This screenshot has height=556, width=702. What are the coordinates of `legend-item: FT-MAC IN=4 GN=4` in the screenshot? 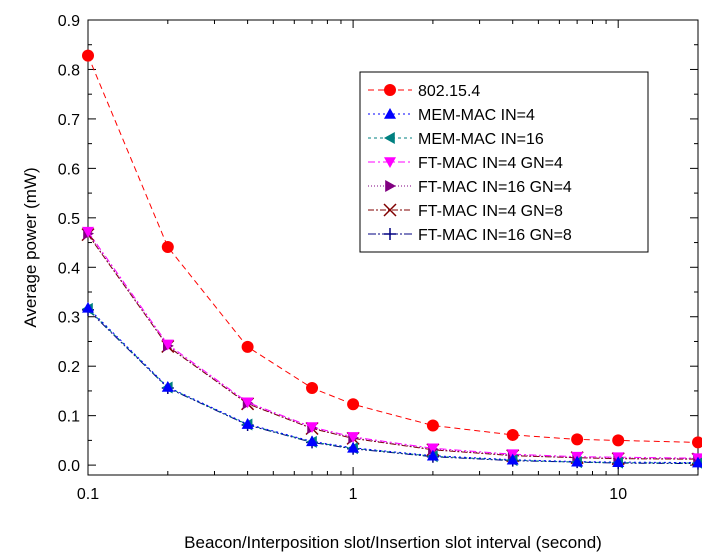 It's located at (465, 163).